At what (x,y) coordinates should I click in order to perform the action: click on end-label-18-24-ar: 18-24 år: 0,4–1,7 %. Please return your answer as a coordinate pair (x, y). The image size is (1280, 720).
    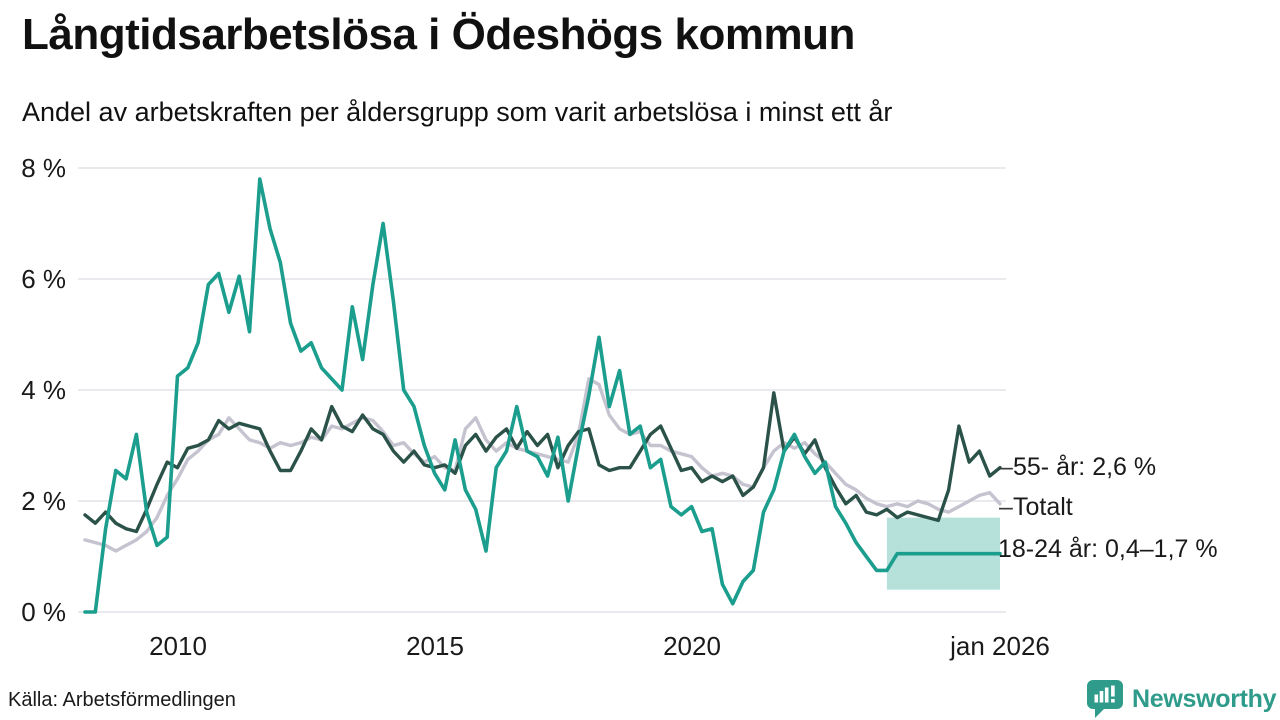
    Looking at the image, I should click on (1108, 549).